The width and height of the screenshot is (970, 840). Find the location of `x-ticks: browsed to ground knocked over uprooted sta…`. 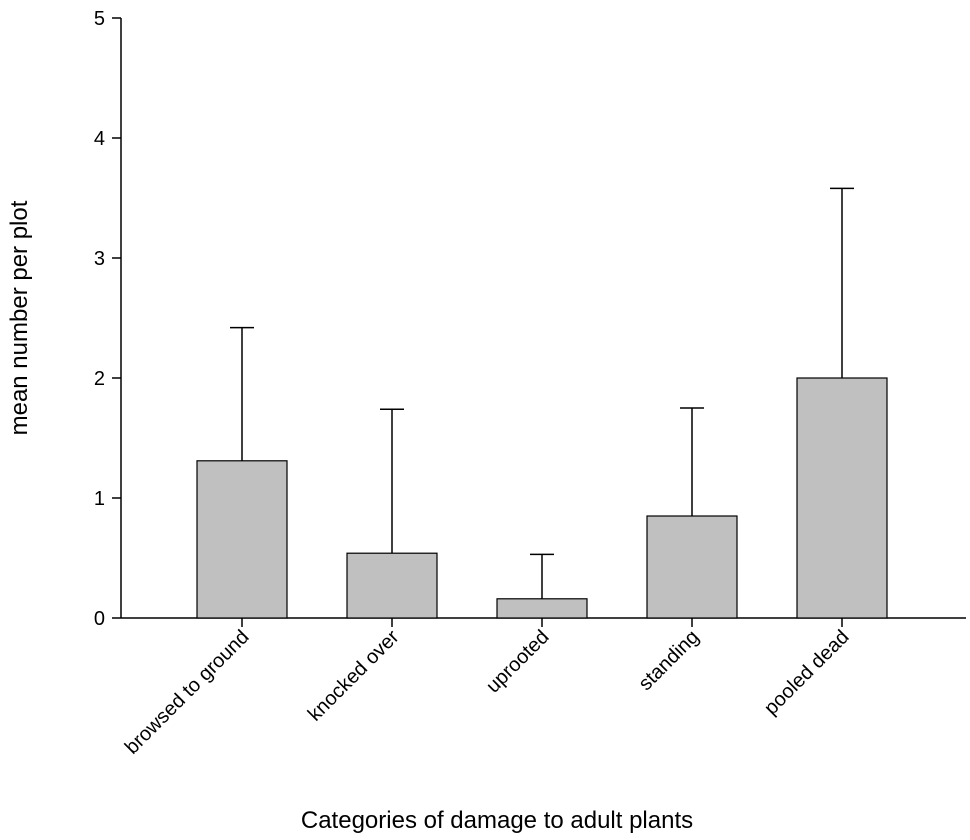

x-ticks: browsed to ground knocked over uprooted sta… is located at coordinates (487, 688).